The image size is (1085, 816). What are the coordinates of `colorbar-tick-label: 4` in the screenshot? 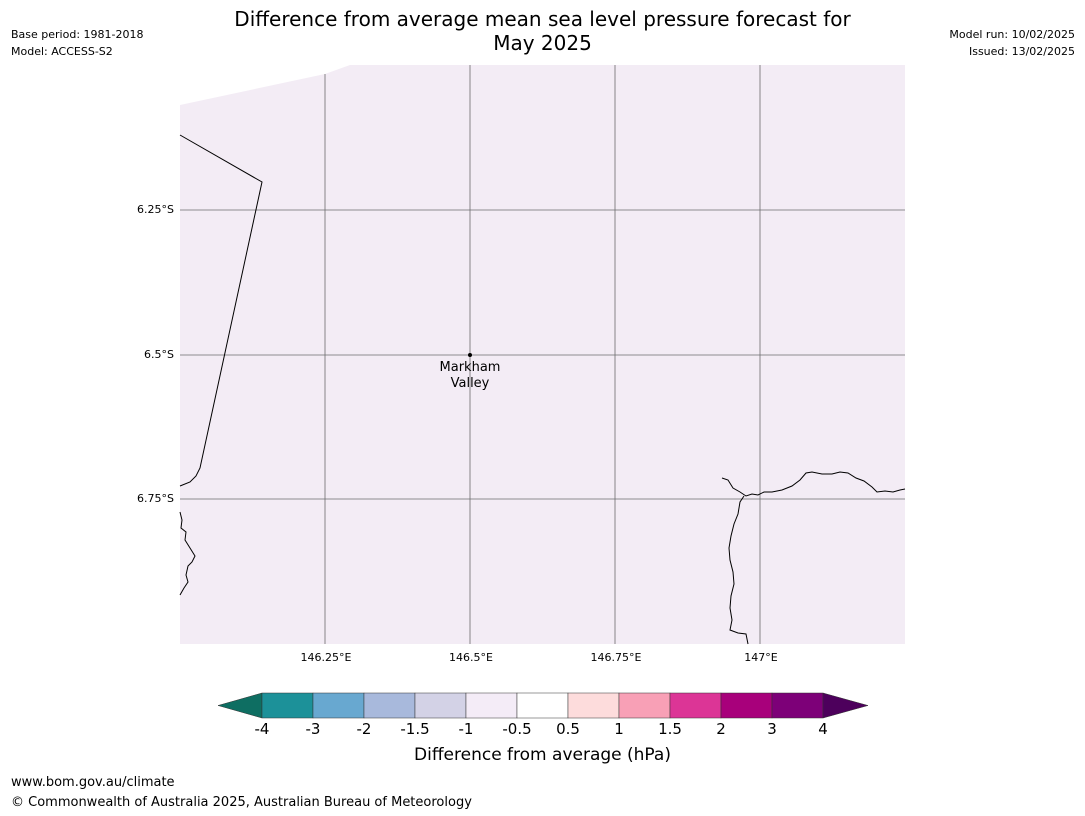 It's located at (823, 729).